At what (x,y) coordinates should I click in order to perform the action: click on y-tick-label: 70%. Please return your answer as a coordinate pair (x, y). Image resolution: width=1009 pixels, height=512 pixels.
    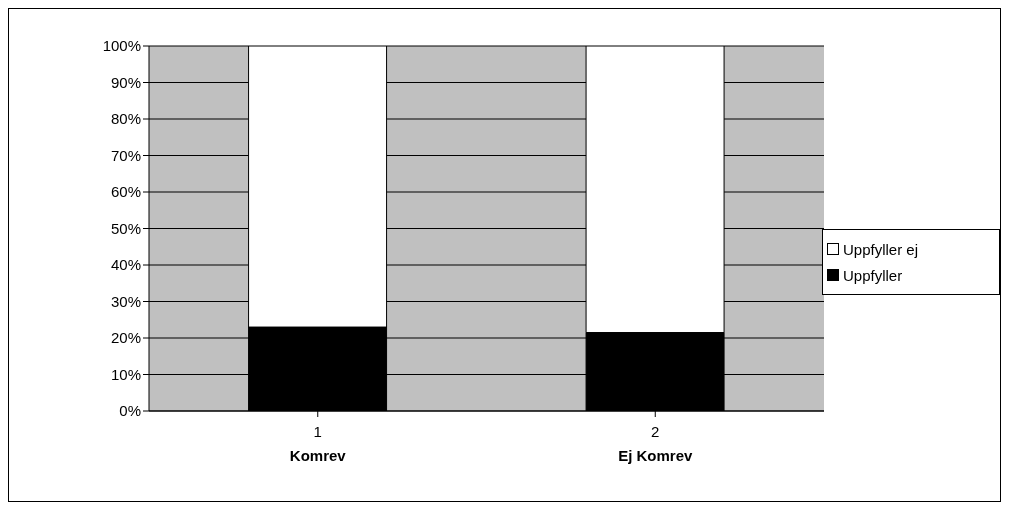
    Looking at the image, I should click on (125, 155).